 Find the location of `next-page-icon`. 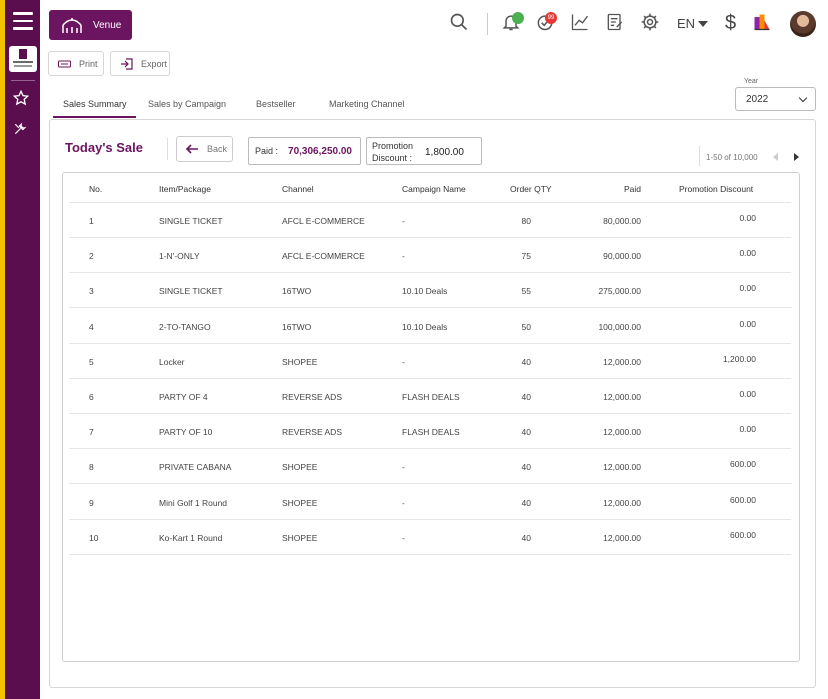

next-page-icon is located at coordinates (796, 157).